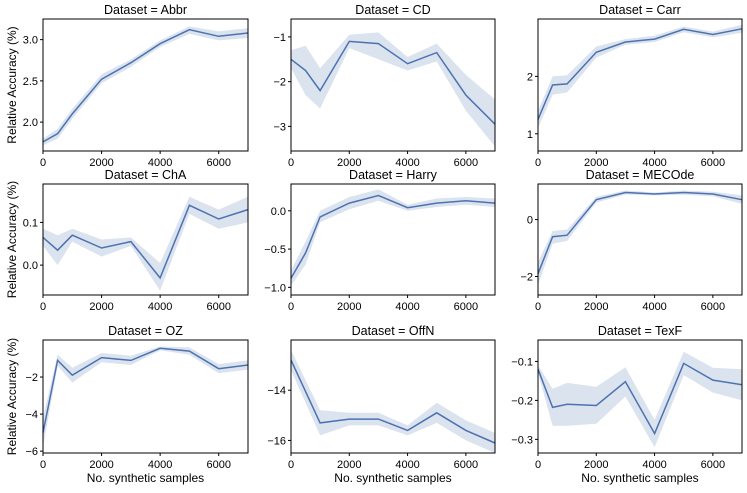 Image resolution: width=747 pixels, height=493 pixels. What do you see at coordinates (522, 401) in the screenshot?
I see `y-tick-label: −0.2` at bounding box center [522, 401].